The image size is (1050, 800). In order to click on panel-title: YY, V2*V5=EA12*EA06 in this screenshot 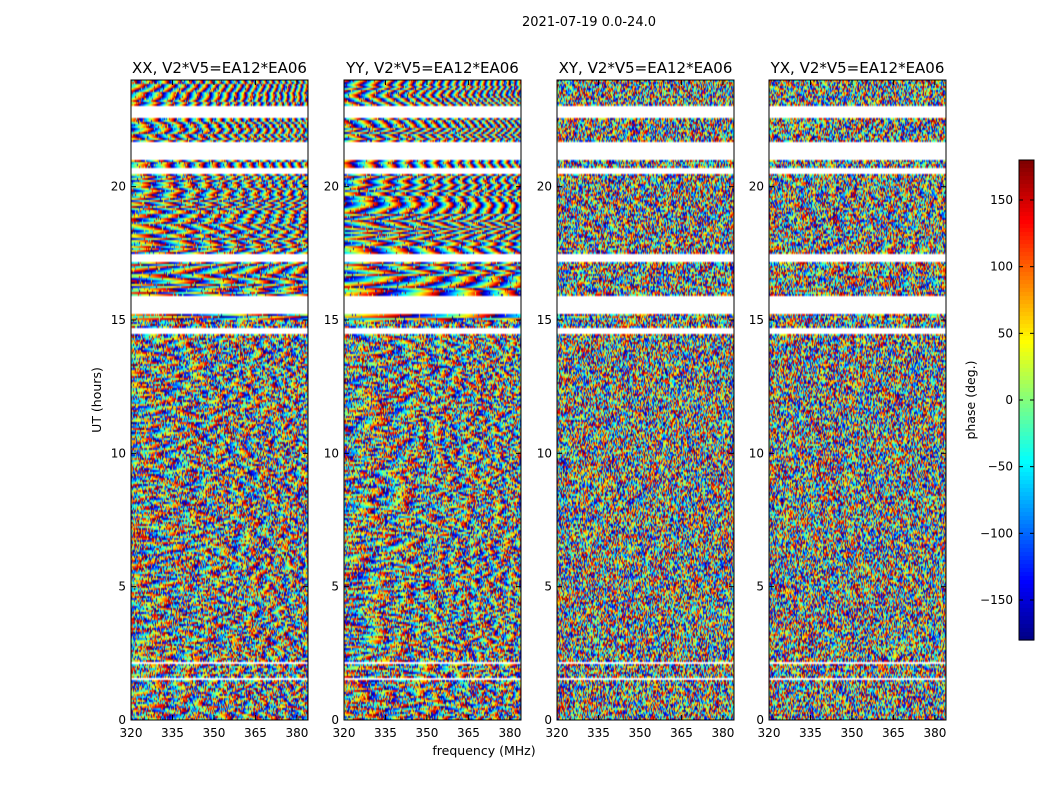, I will do `click(432, 68)`.